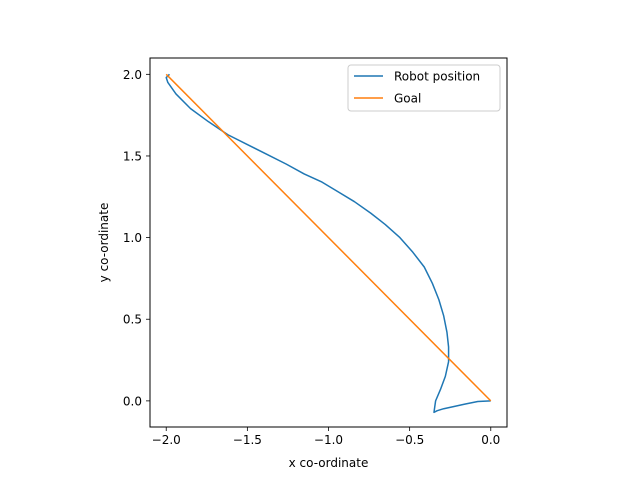 This screenshot has width=640, height=480. I want to click on x-axis-label: x co-ordinate, so click(329, 463).